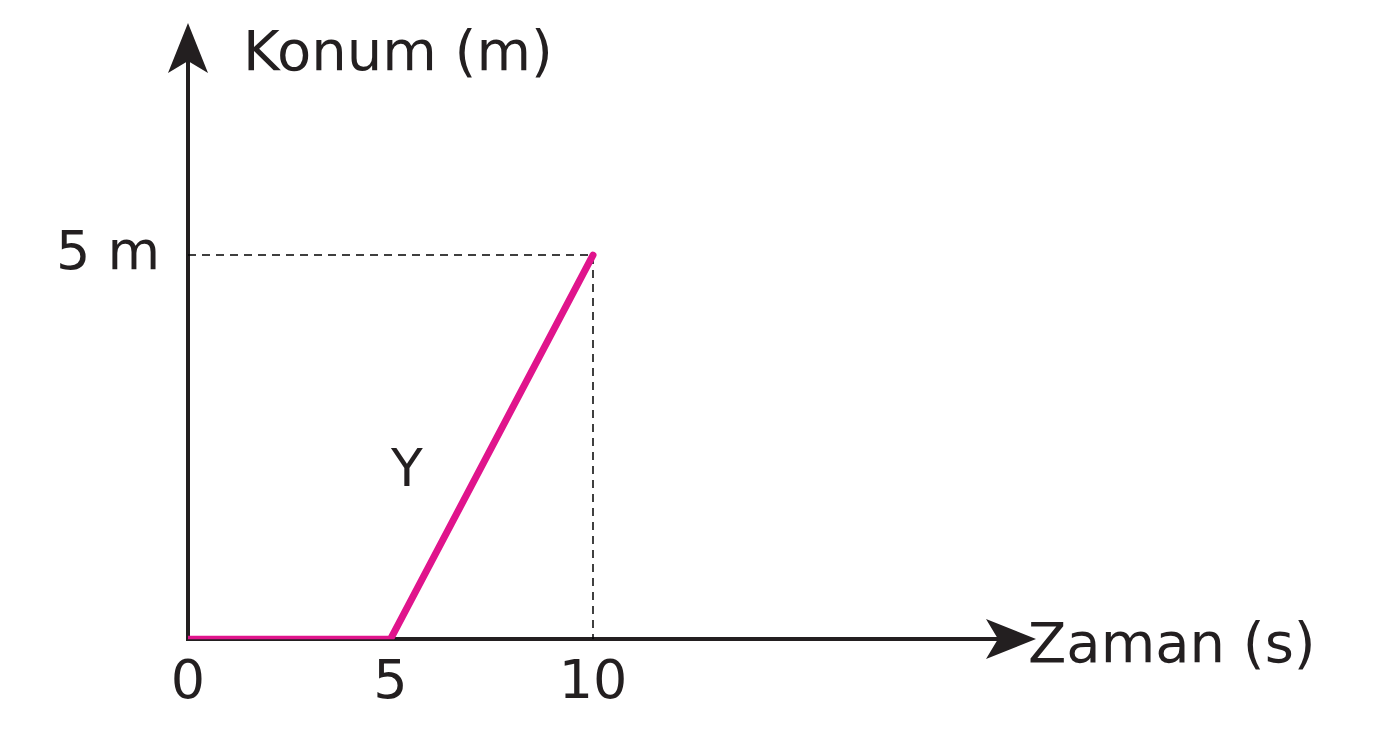 The image size is (1399, 745). What do you see at coordinates (406, 467) in the screenshot?
I see `series-label: Y` at bounding box center [406, 467].